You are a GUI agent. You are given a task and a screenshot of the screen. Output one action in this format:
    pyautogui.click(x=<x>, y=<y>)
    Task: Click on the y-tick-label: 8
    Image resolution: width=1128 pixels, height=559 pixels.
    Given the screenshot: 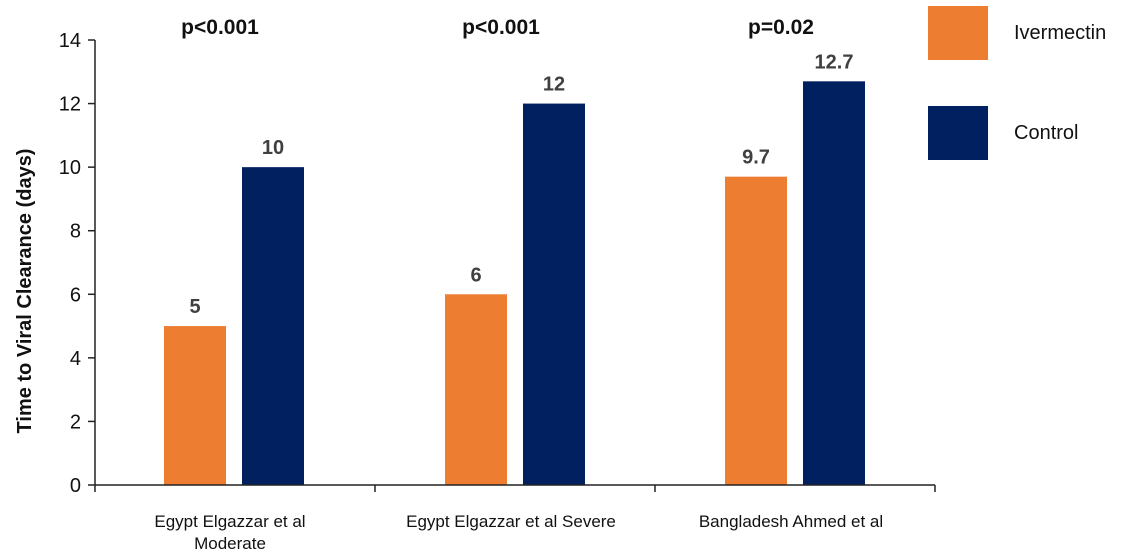 What is the action you would take?
    pyautogui.click(x=75, y=232)
    